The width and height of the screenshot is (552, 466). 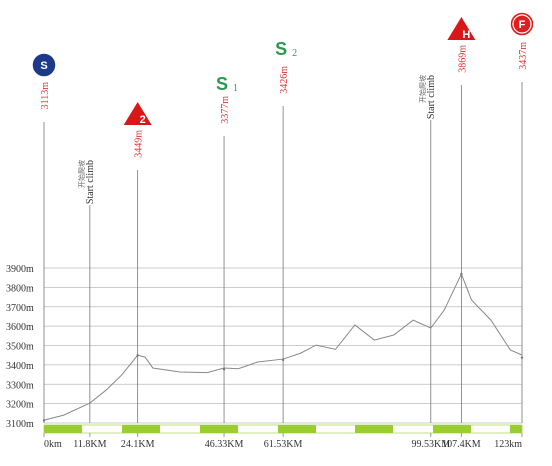 I want to click on marker-elevation: 3437m, so click(x=523, y=56).